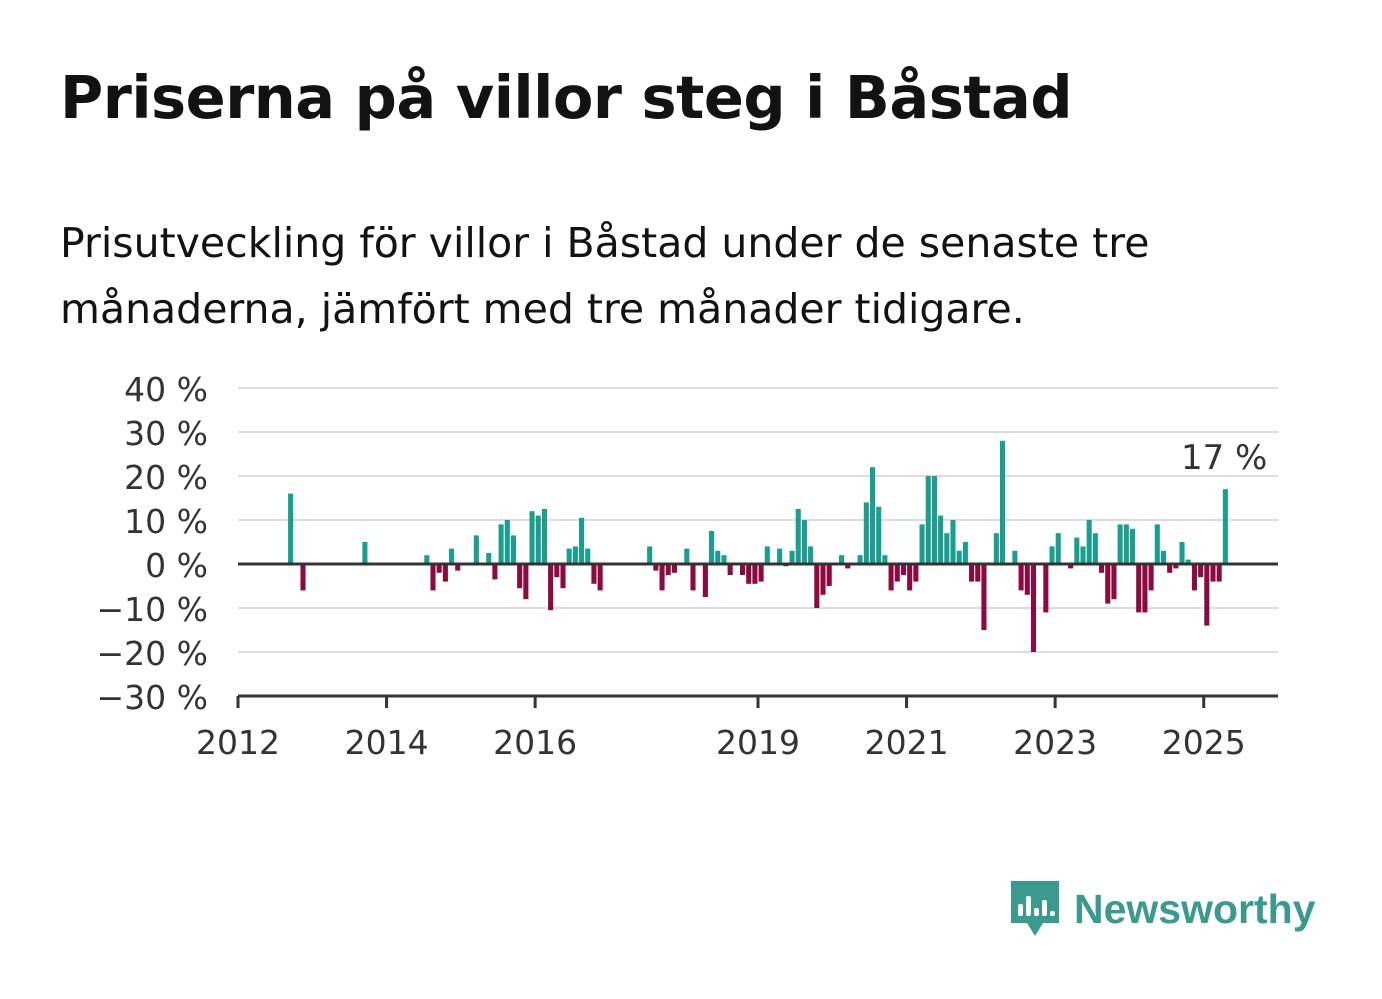 This screenshot has height=999, width=1382. What do you see at coordinates (166, 389) in the screenshot?
I see `y-tick-label: 40 %` at bounding box center [166, 389].